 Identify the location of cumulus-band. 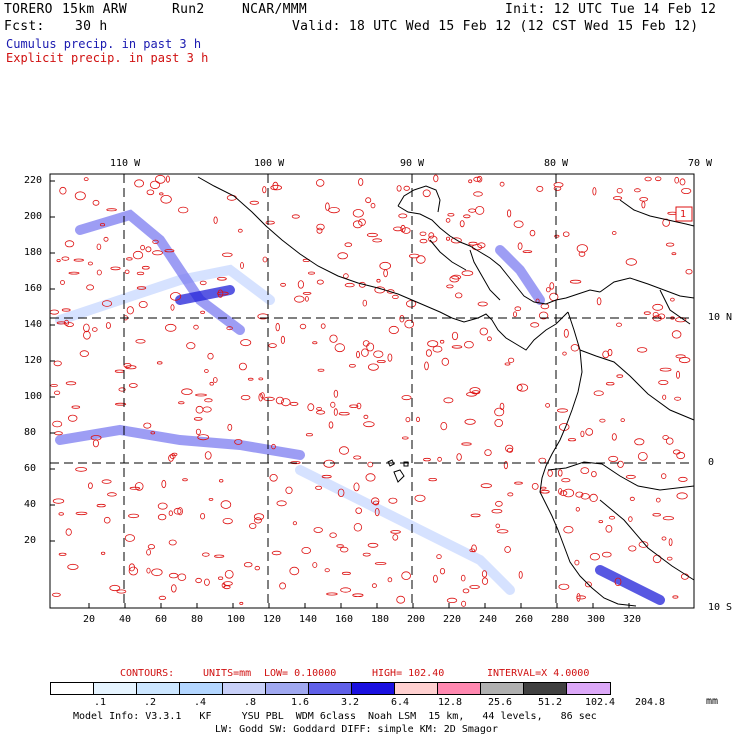
(165, 294).